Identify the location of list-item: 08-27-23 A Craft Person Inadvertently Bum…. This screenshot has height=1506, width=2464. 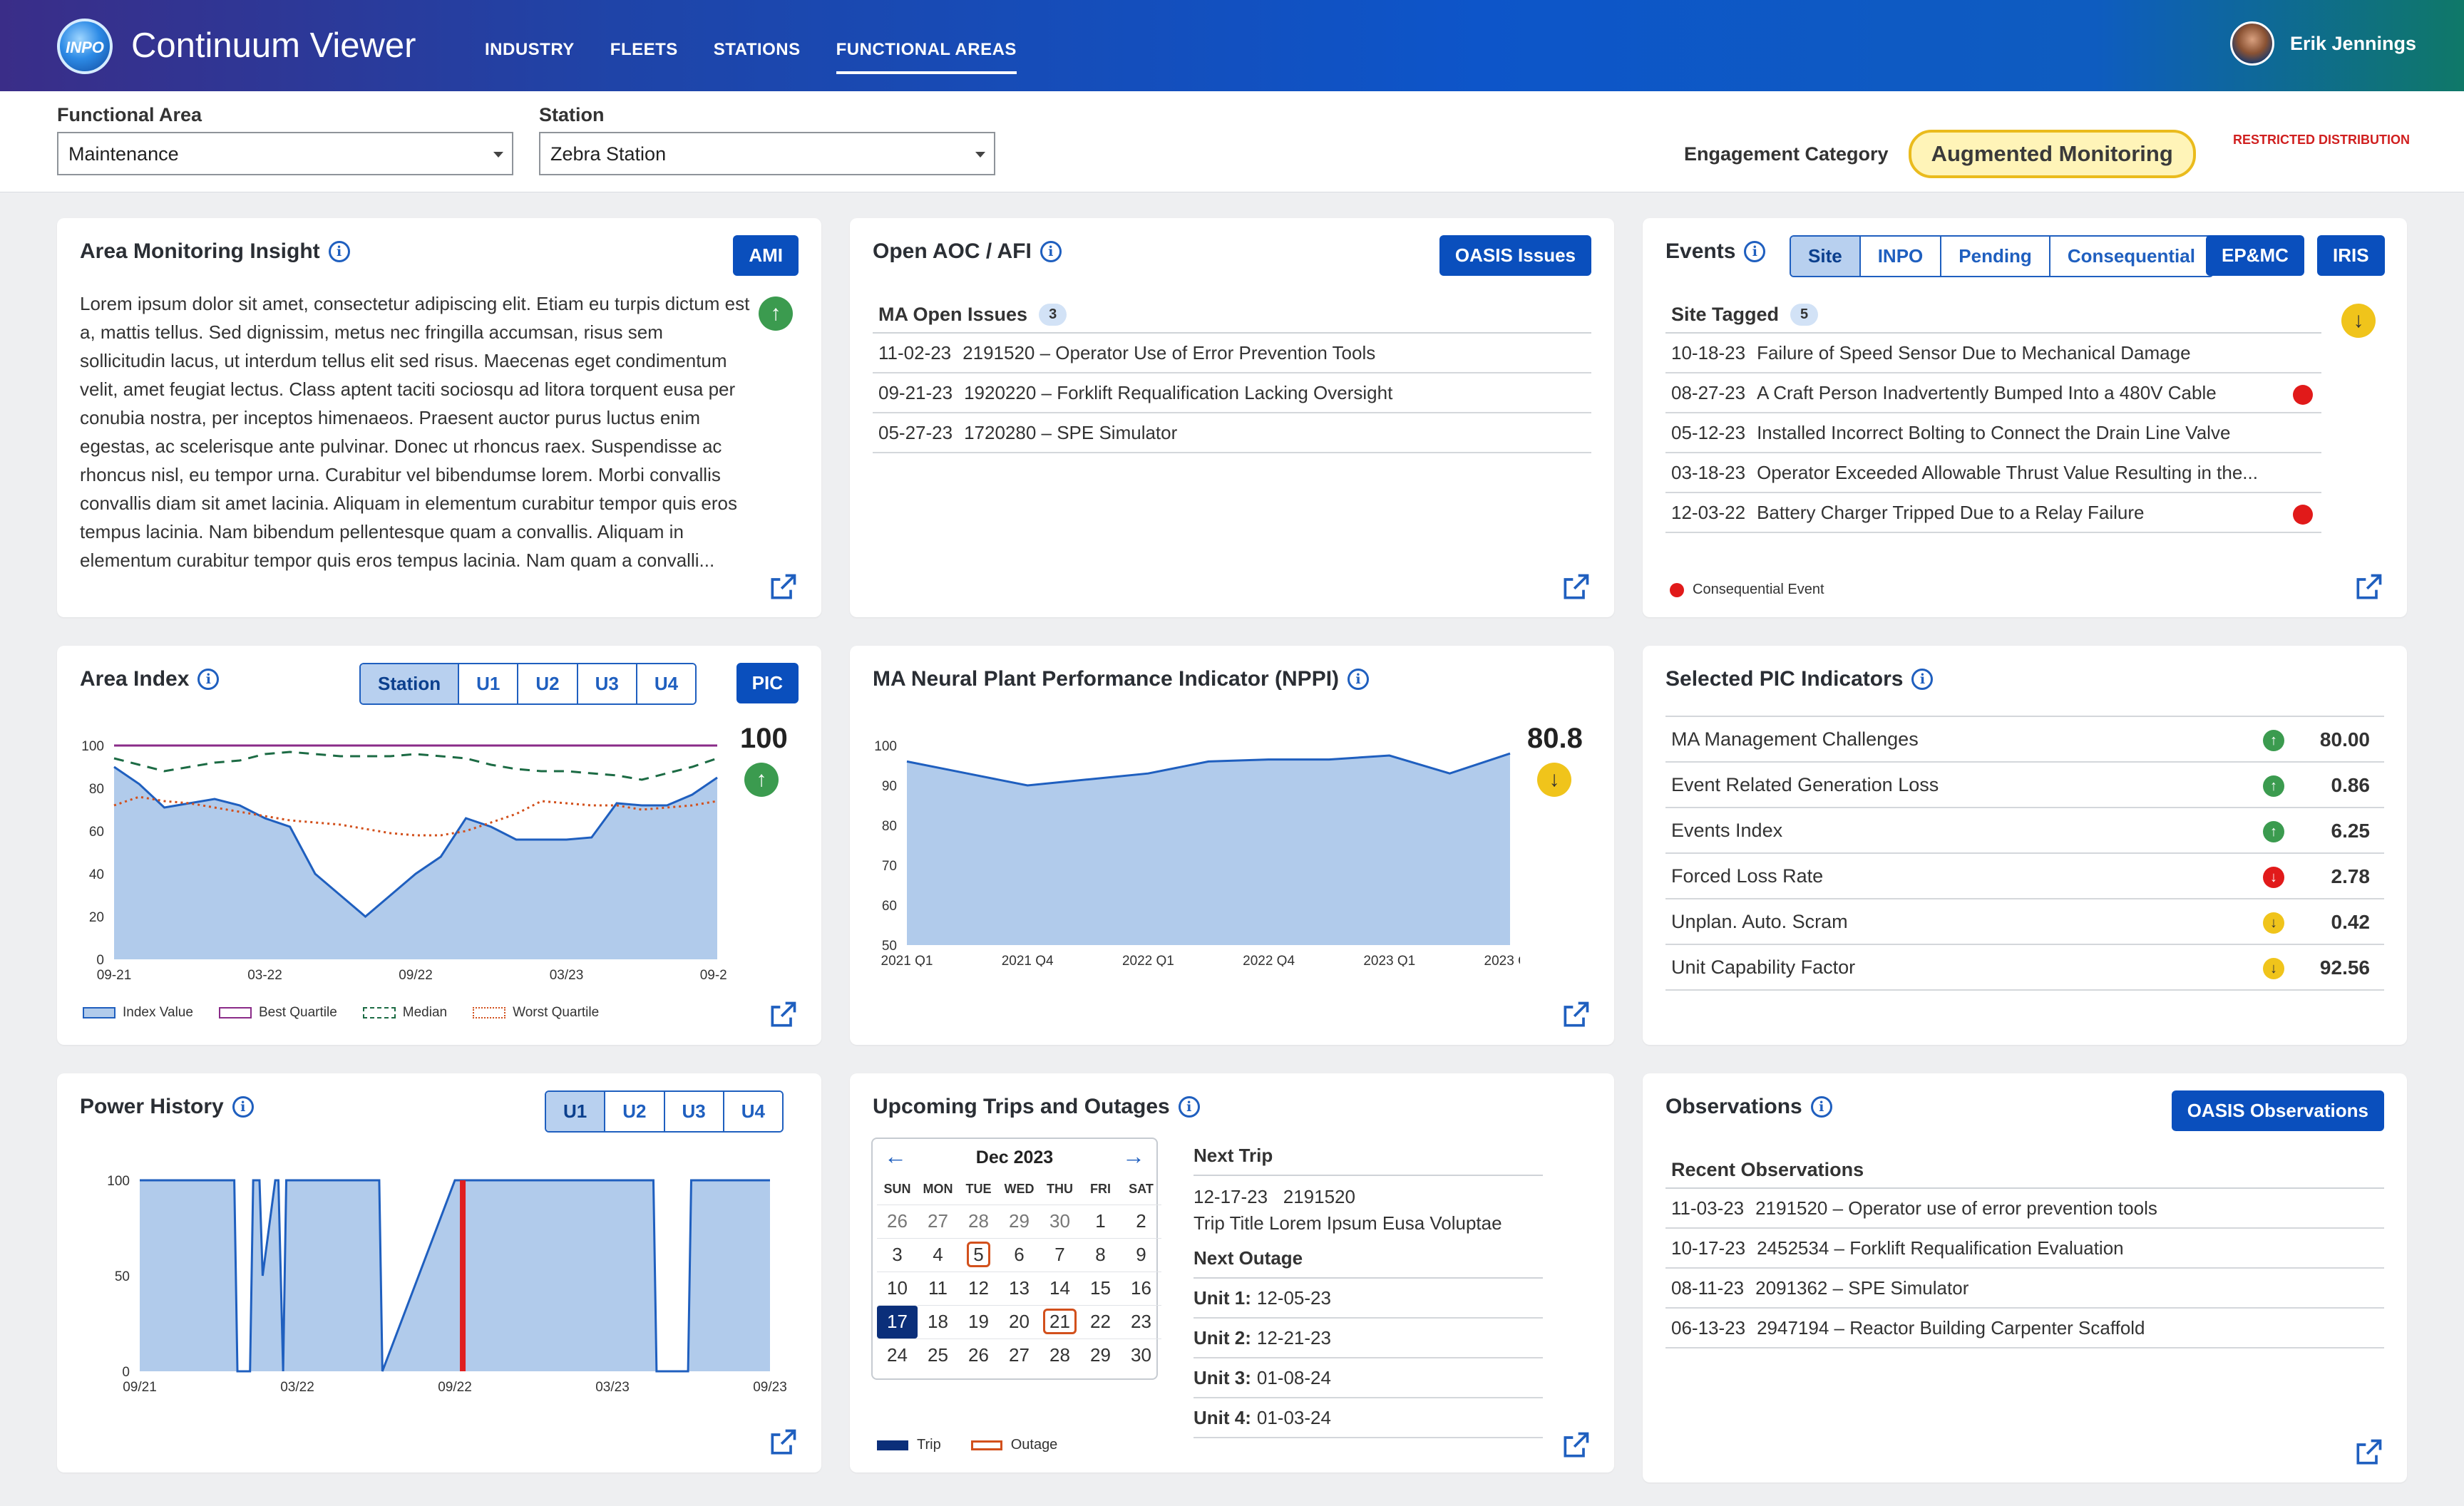
(1993, 393).